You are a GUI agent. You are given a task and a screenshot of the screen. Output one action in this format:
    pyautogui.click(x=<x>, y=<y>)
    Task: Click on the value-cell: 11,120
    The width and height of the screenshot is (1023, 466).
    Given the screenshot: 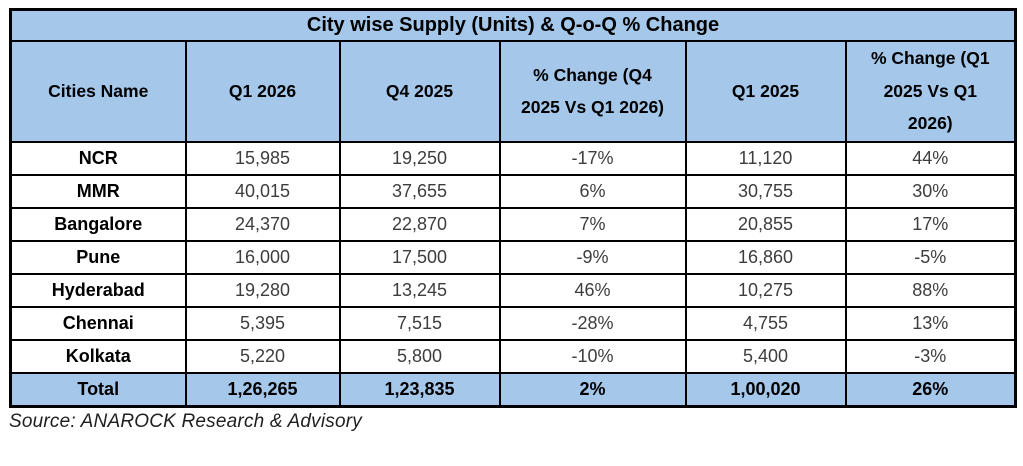 What is the action you would take?
    pyautogui.click(x=765, y=158)
    